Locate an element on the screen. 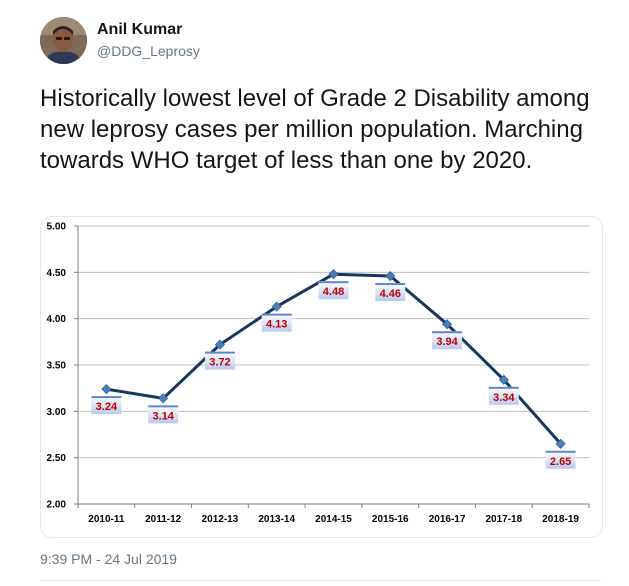  avatar is located at coordinates (63, 40).